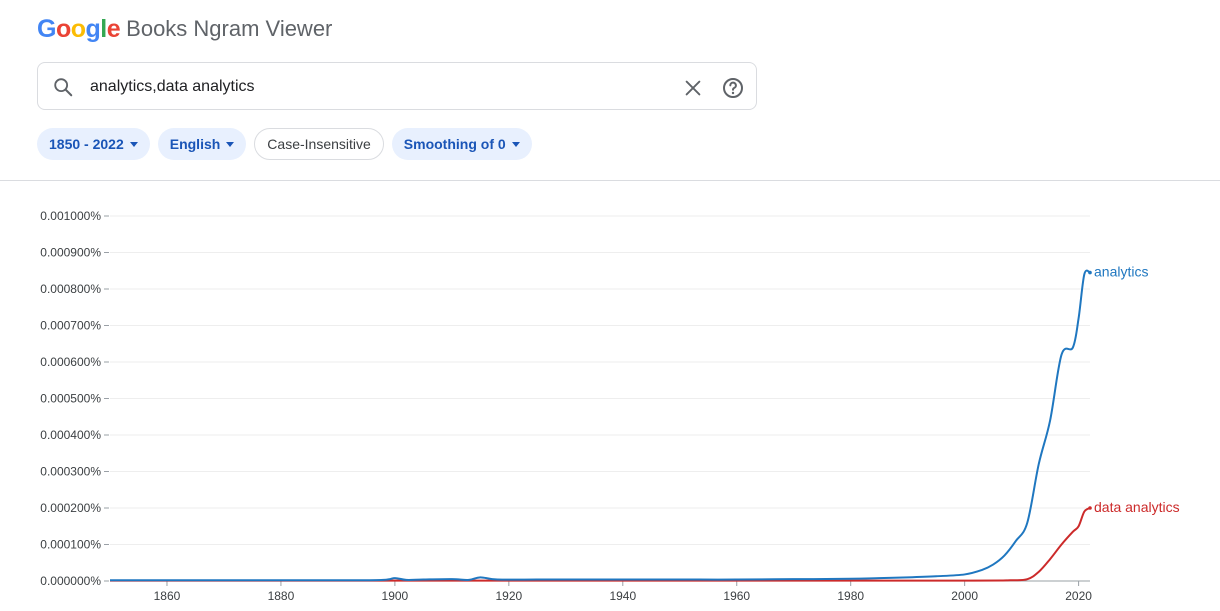 The width and height of the screenshot is (1220, 611). Describe the element at coordinates (167, 596) in the screenshot. I see `x-tick-label: 1860` at that location.